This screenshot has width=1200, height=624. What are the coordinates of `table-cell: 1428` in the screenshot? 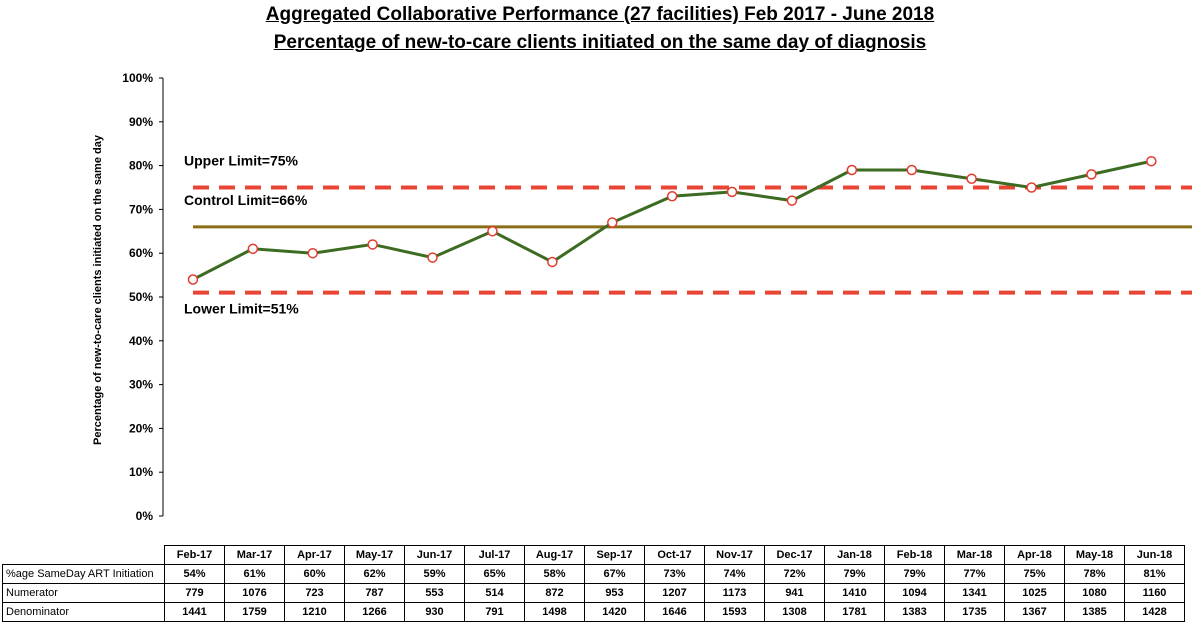 It's located at (1154, 612).